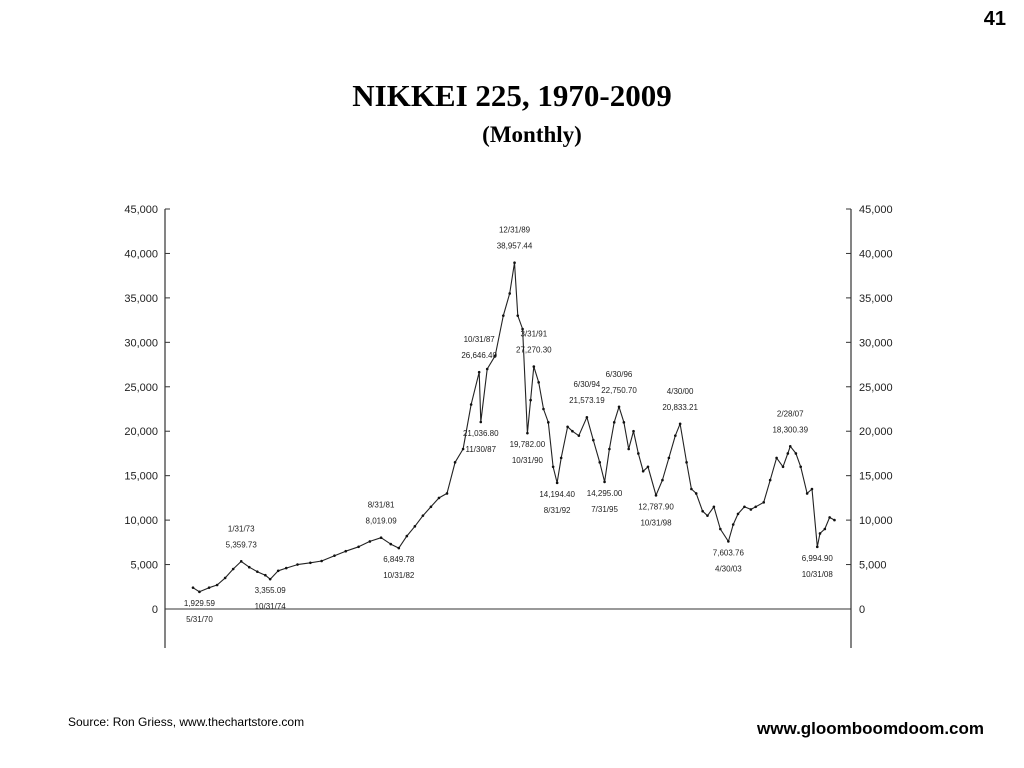 This screenshot has width=1024, height=768. Describe the element at coordinates (479, 355) in the screenshot. I see `annotation-label: 26,646.40` at that location.